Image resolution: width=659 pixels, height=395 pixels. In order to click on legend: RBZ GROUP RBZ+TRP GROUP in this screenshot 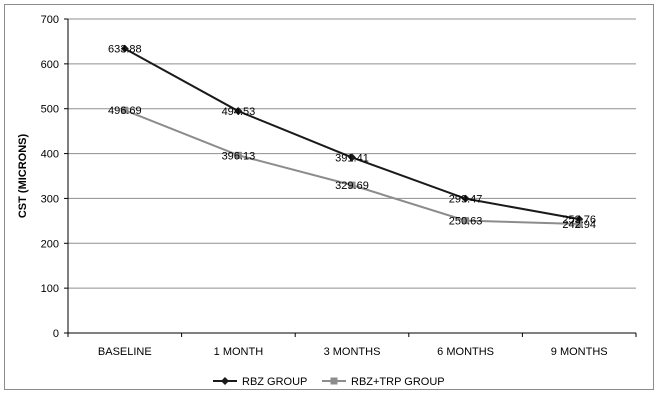, I will do `click(329, 382)`.